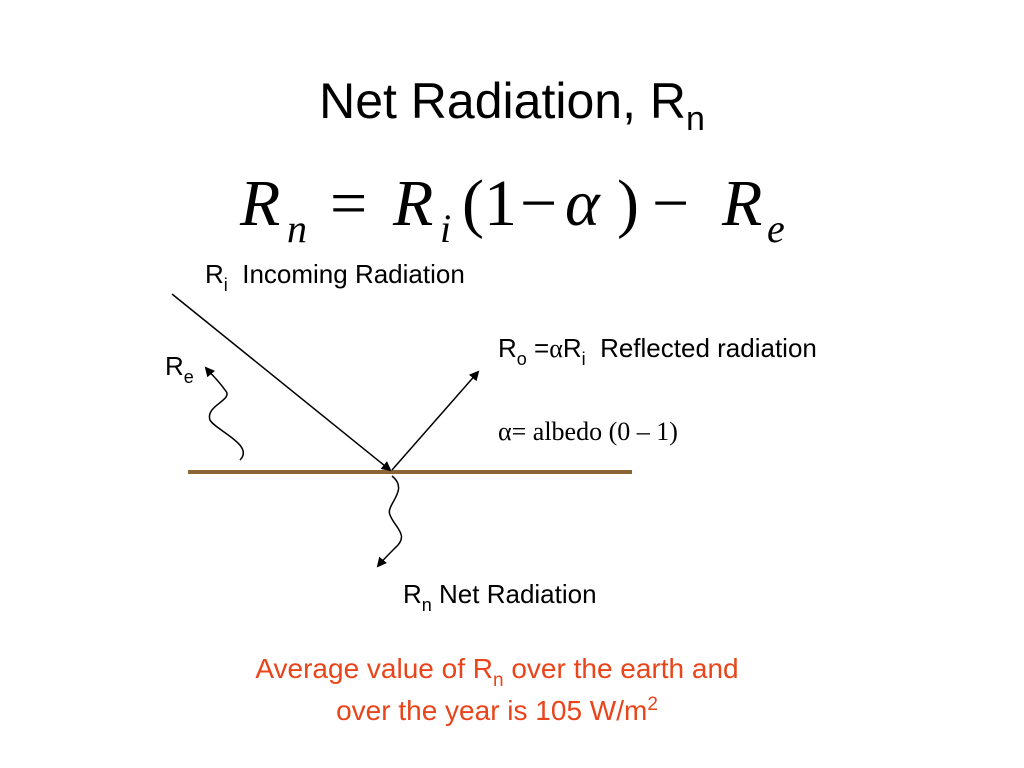 This screenshot has width=1024, height=768. What do you see at coordinates (595, 431) in the screenshot?
I see `label-text: = albedo (0 – 1)` at bounding box center [595, 431].